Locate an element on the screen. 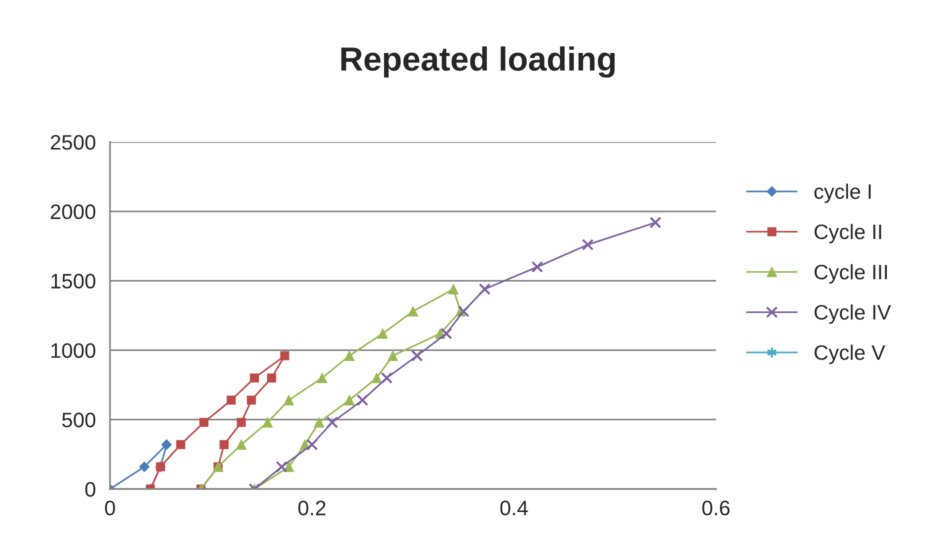 This screenshot has width=935, height=556. x-tick-label: 0 is located at coordinates (110, 508).